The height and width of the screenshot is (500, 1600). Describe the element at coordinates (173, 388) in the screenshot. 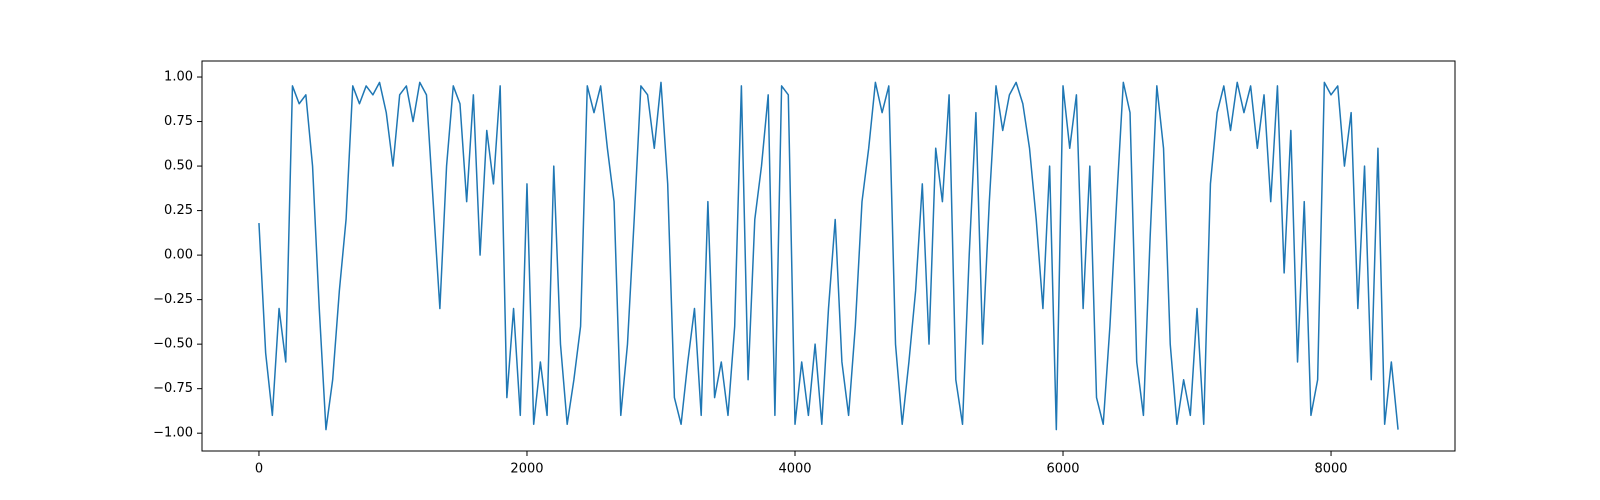

I see `y-tick-label: −0.75` at that location.